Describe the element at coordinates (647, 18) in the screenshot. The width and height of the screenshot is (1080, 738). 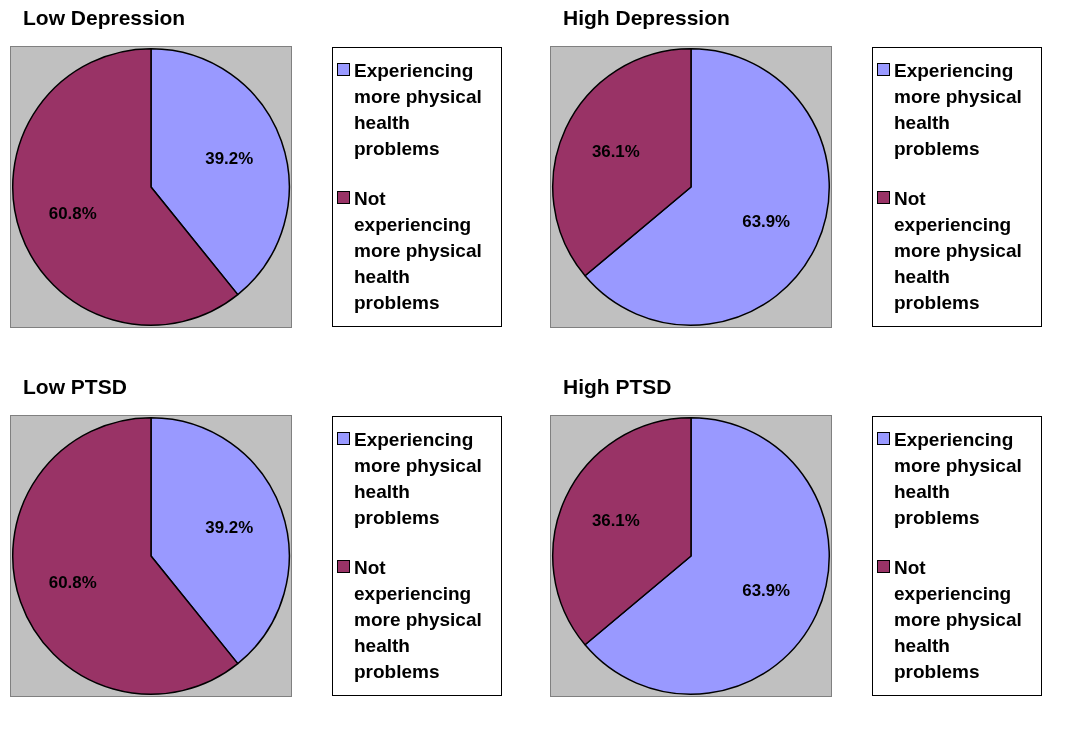
I see `chart-title: High Depression` at that location.